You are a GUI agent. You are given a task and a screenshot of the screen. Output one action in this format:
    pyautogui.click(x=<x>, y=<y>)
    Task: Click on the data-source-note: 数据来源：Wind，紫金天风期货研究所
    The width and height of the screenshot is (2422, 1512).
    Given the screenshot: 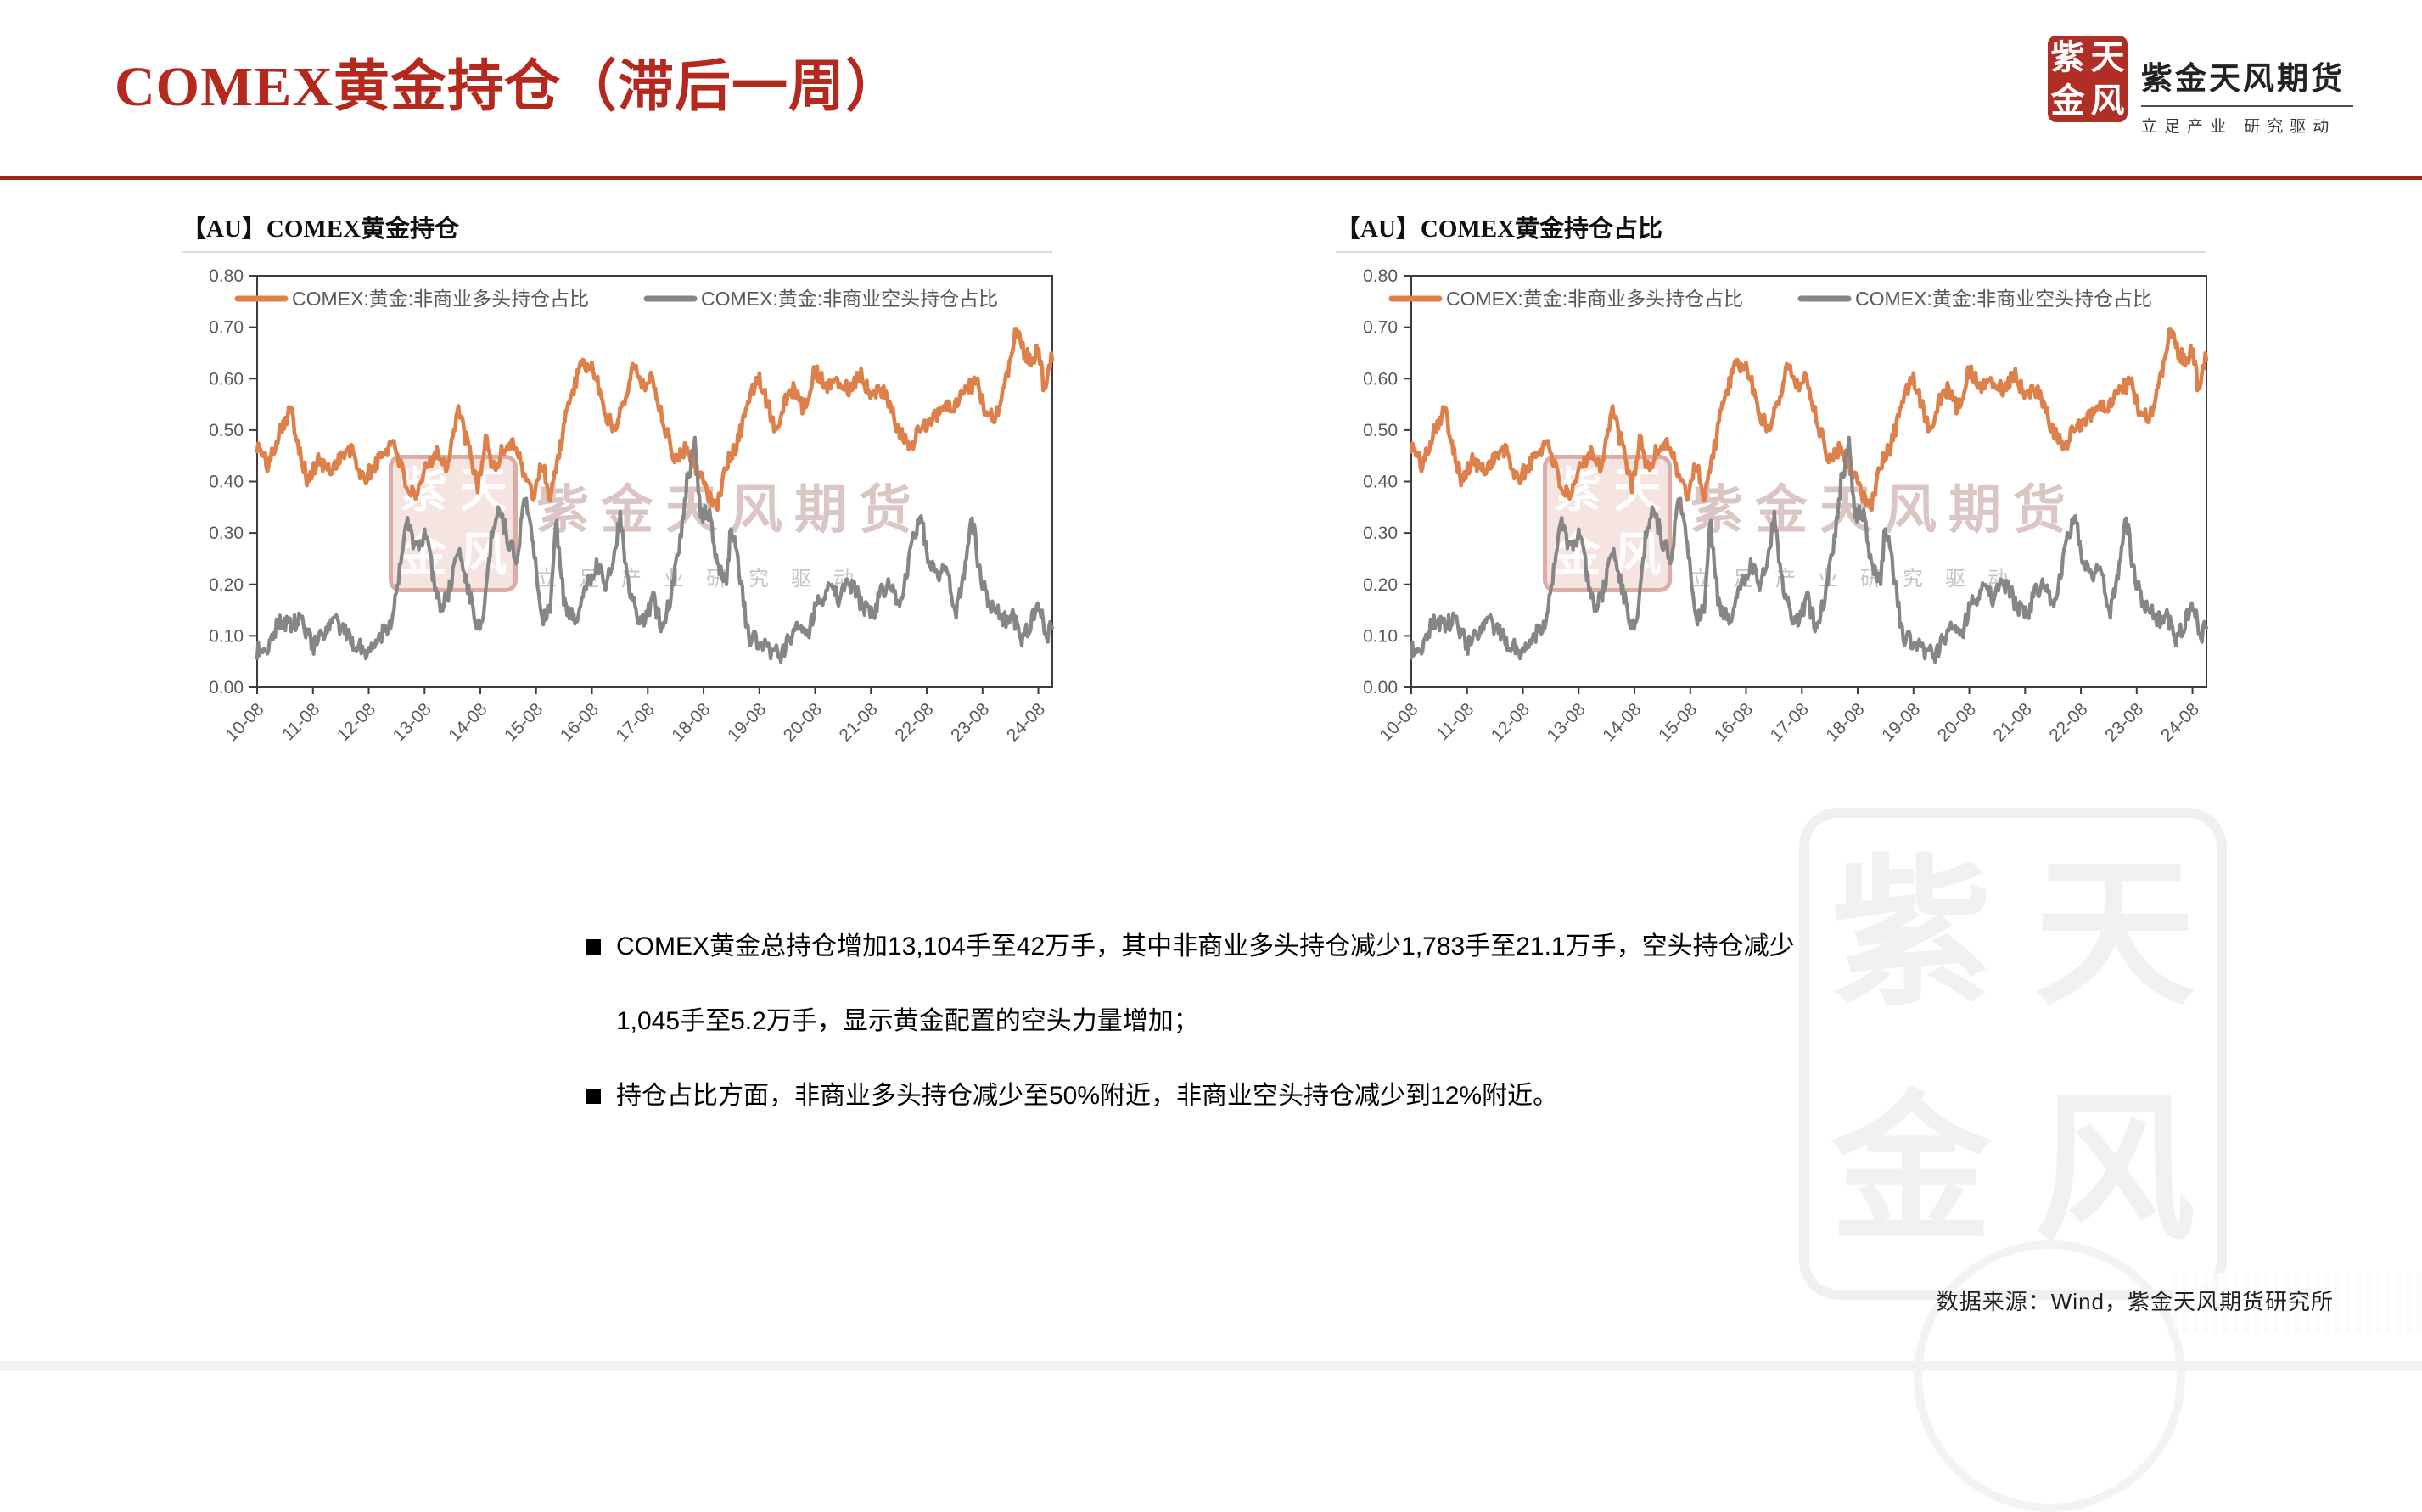 What is the action you would take?
    pyautogui.click(x=2135, y=1301)
    